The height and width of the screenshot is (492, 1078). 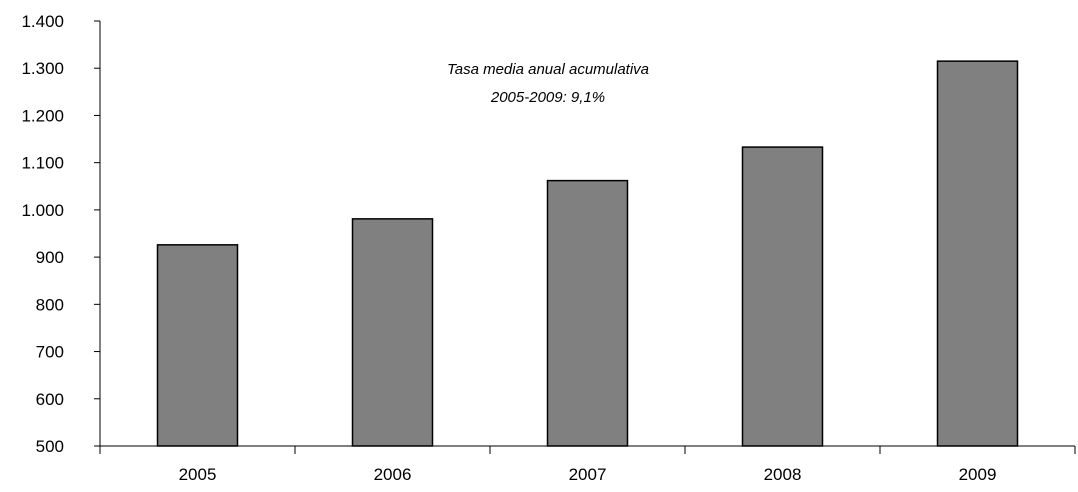 I want to click on bar-2008, so click(x=782, y=296).